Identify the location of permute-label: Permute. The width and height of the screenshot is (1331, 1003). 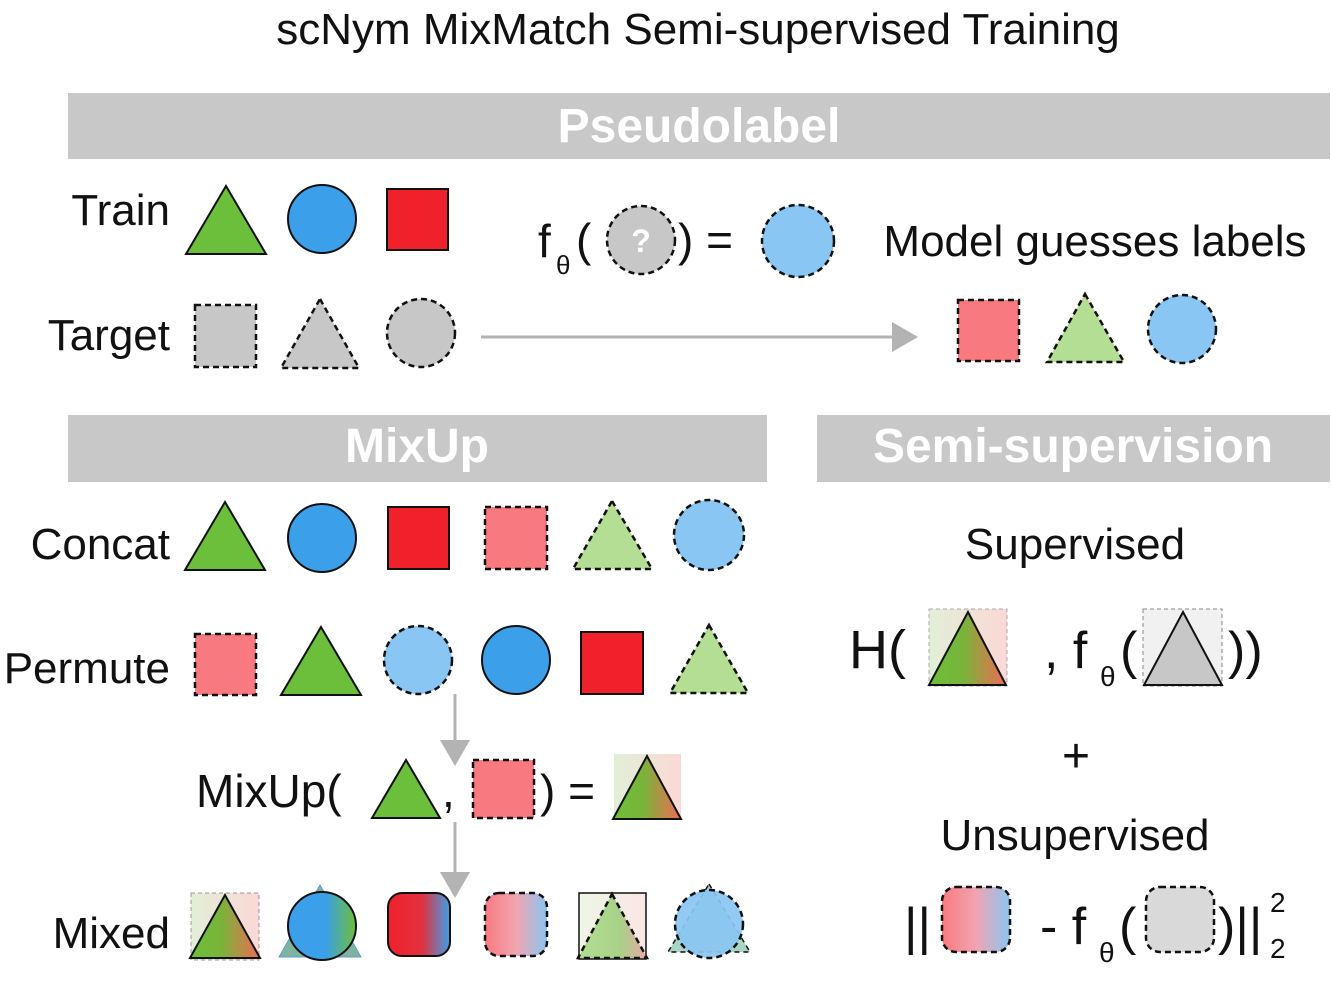
(87, 668).